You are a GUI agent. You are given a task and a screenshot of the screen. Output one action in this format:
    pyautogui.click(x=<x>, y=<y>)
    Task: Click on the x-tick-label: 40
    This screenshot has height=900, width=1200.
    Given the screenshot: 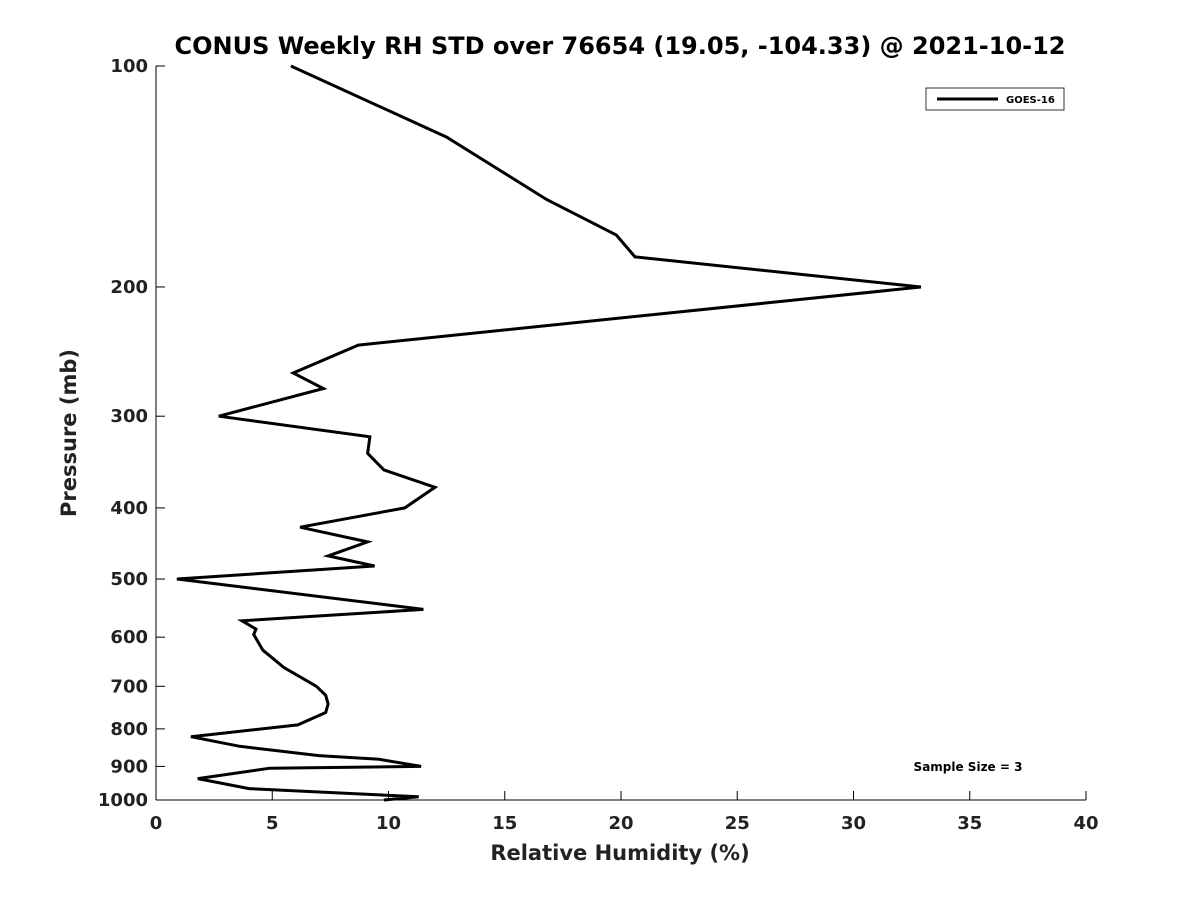 What is the action you would take?
    pyautogui.click(x=1085, y=823)
    